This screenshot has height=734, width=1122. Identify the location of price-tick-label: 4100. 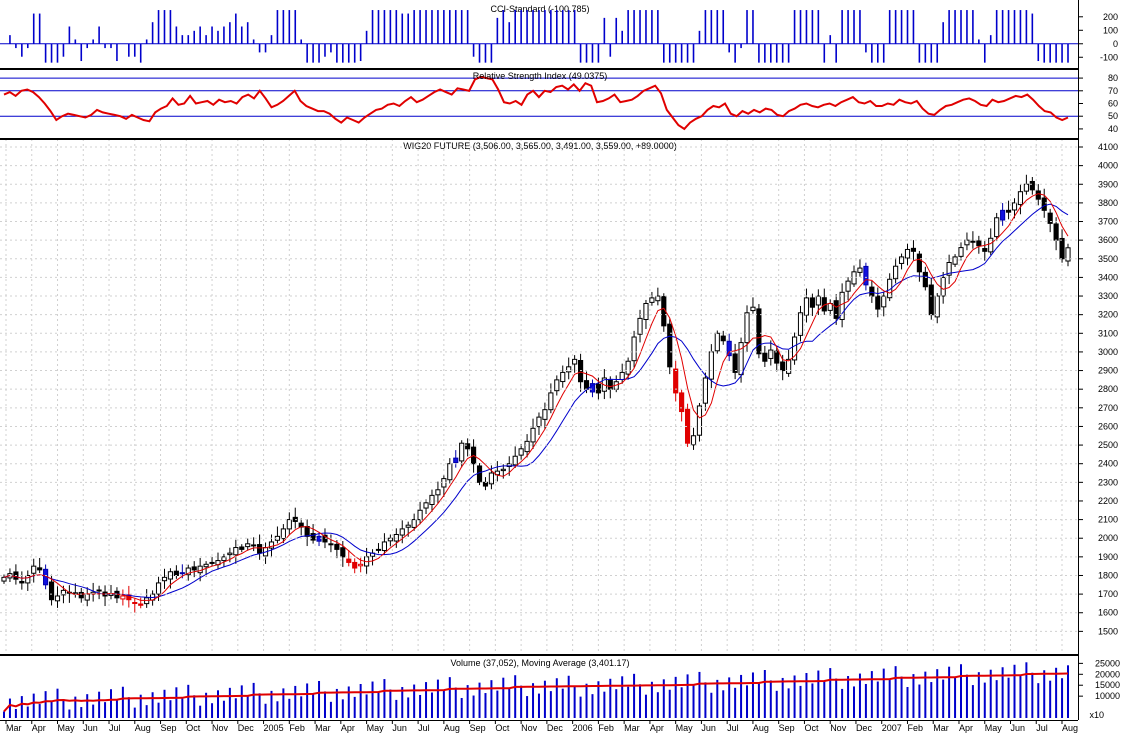
(1108, 147).